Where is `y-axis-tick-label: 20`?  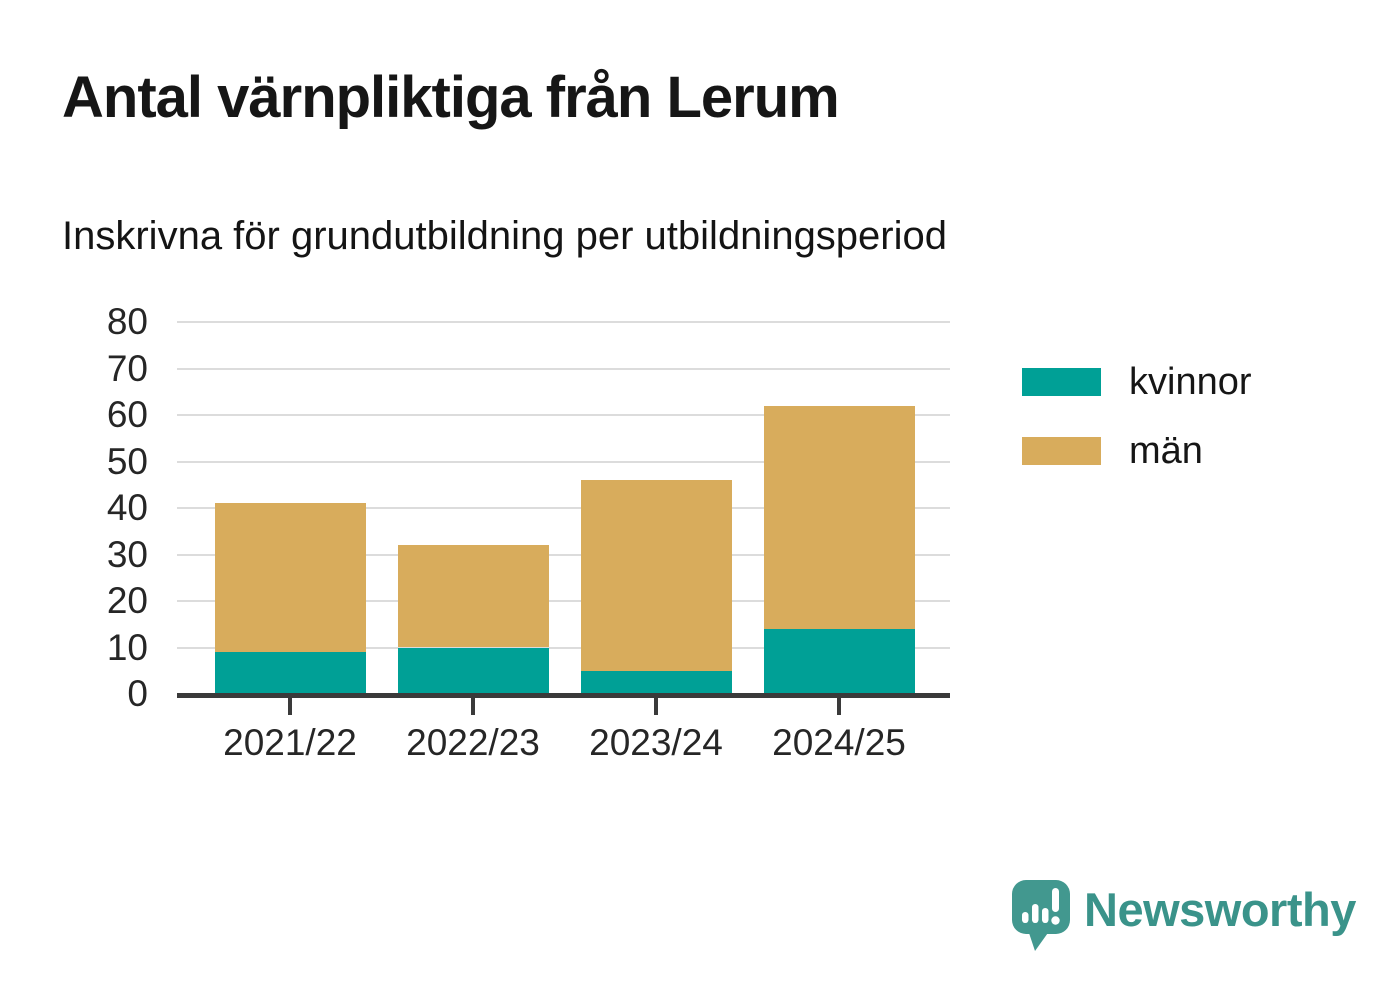 y-axis-tick-label: 20 is located at coordinates (127, 600).